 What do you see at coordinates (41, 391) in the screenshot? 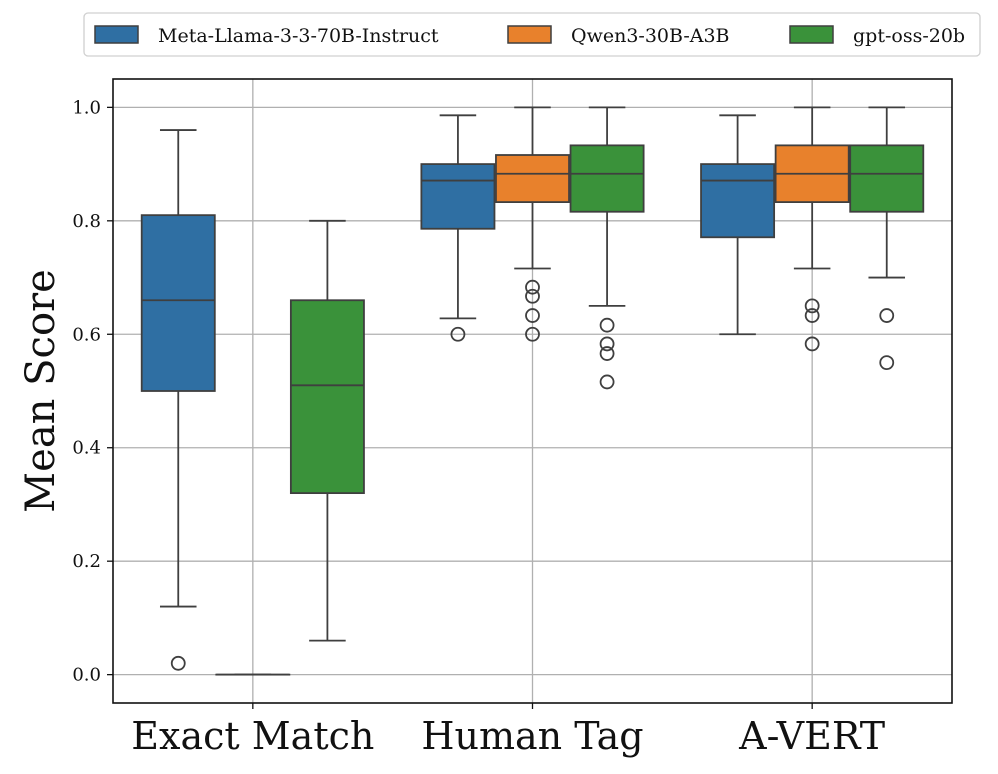
I see `y-axis-label: Mean Score` at bounding box center [41, 391].